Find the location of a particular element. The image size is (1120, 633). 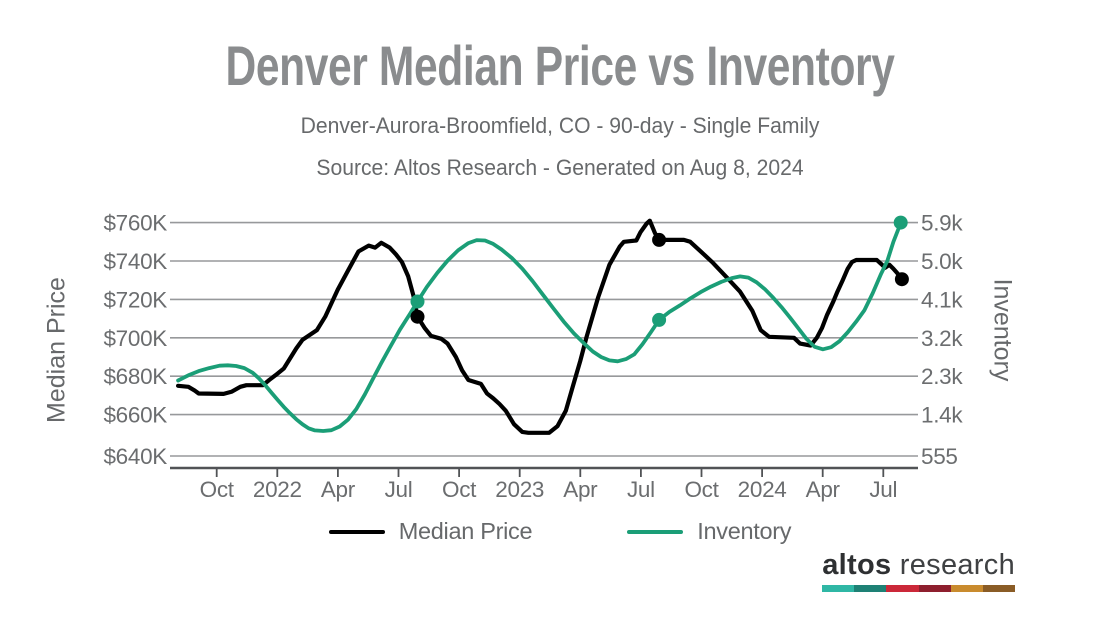

median-price-line-swatch is located at coordinates (356, 531).